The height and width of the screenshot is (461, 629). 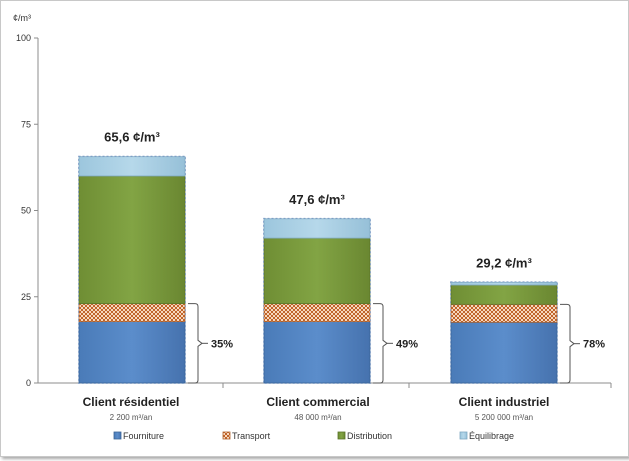 What do you see at coordinates (317, 199) in the screenshot?
I see `bar-total-label: 47,6 ¢/m³` at bounding box center [317, 199].